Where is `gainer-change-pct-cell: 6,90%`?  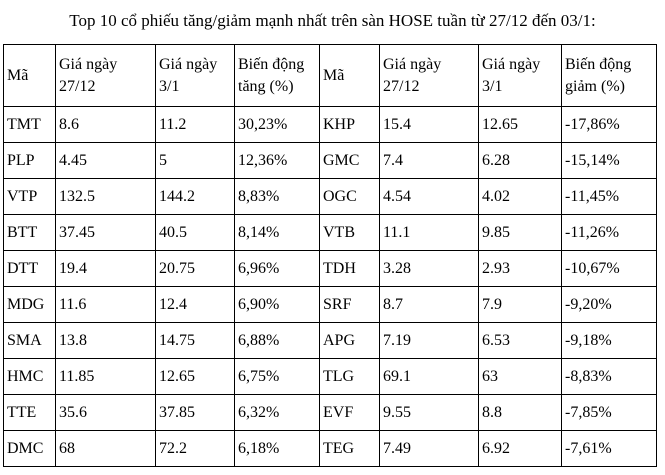
gainer-change-pct-cell: 6,90% is located at coordinates (277, 304).